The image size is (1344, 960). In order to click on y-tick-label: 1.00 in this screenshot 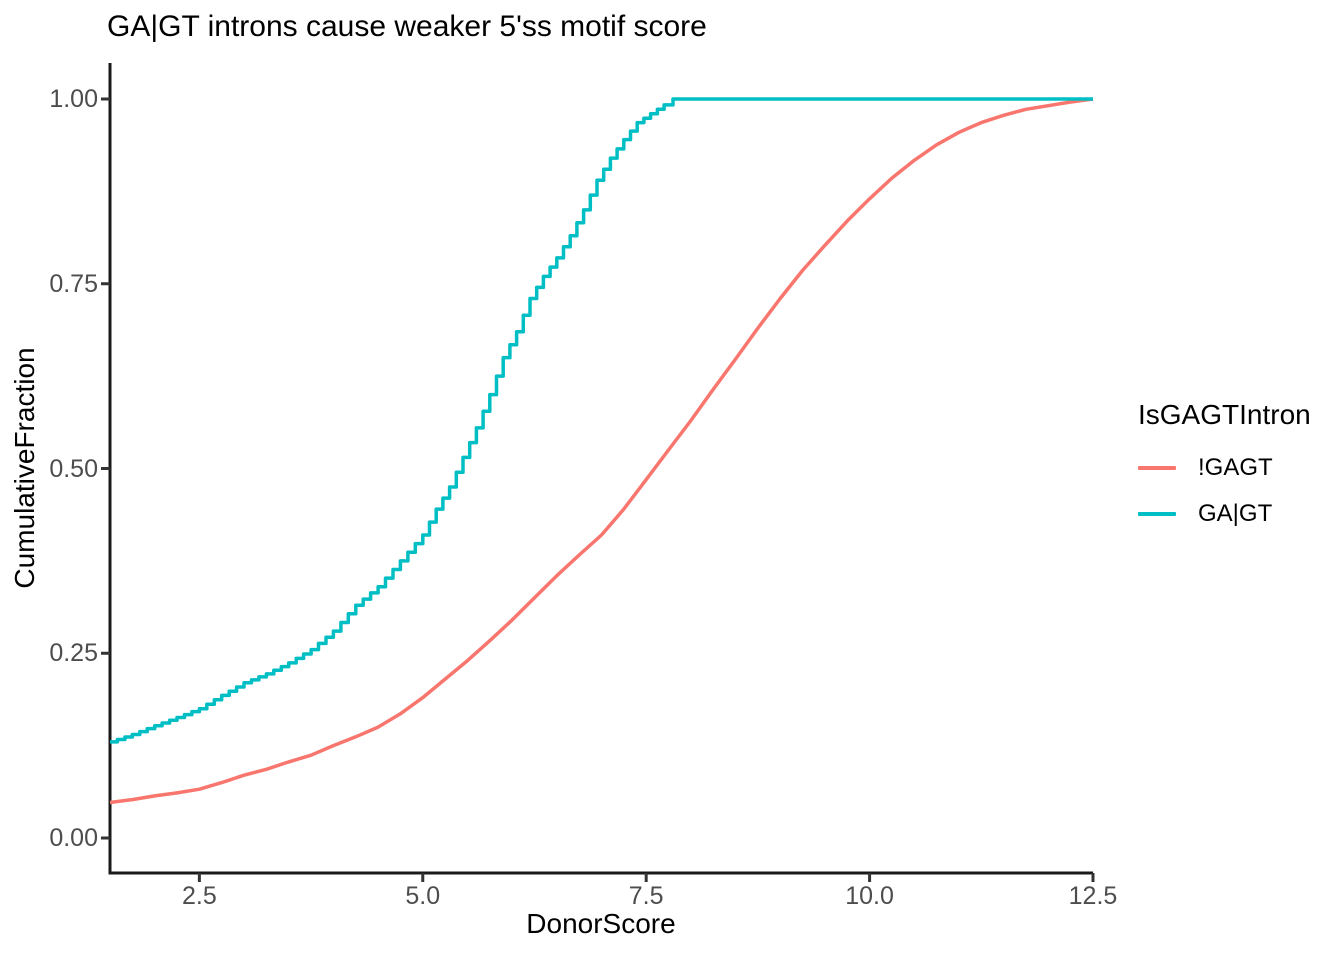, I will do `click(73, 99)`.